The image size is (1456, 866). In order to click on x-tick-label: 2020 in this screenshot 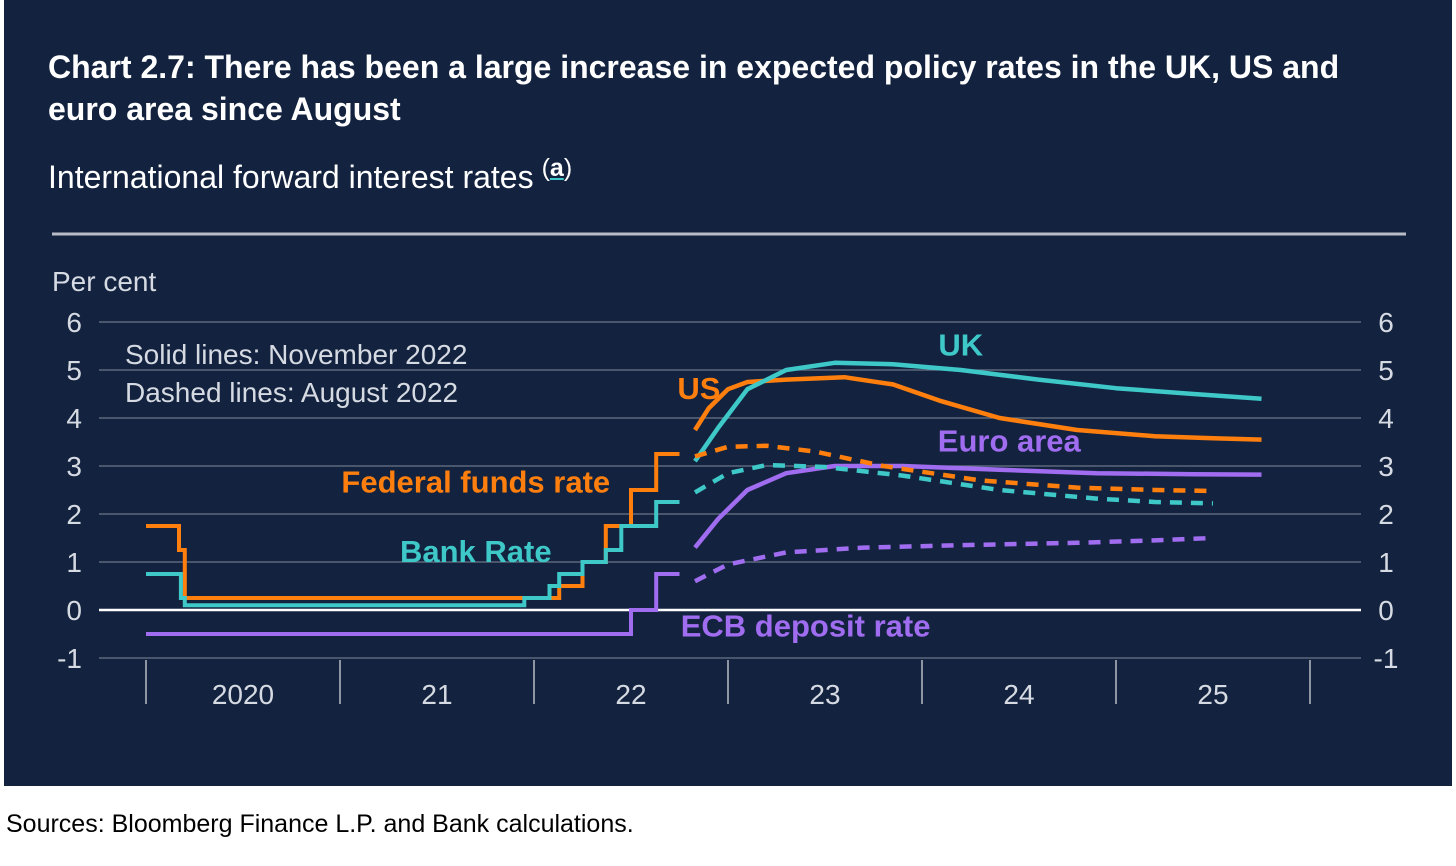, I will do `click(243, 694)`.